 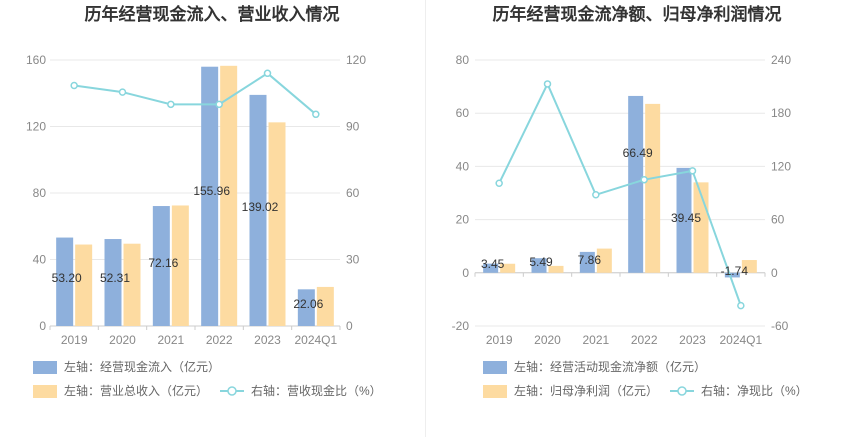 What do you see at coordinates (638, 153) in the screenshot?
I see `bar-data-label: 66.49` at bounding box center [638, 153].